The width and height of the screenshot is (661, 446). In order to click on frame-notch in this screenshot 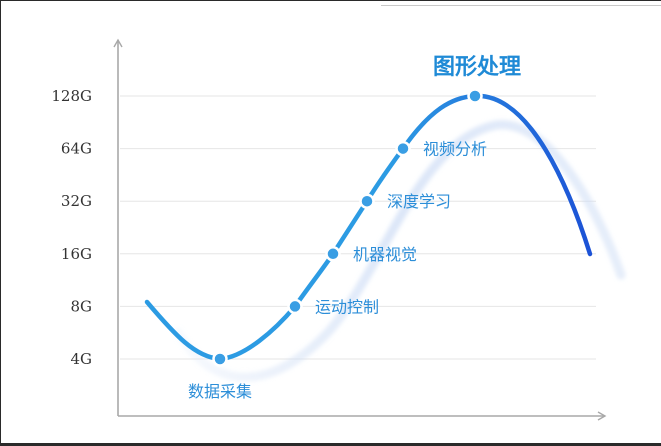, I will do `click(521, 3)`.